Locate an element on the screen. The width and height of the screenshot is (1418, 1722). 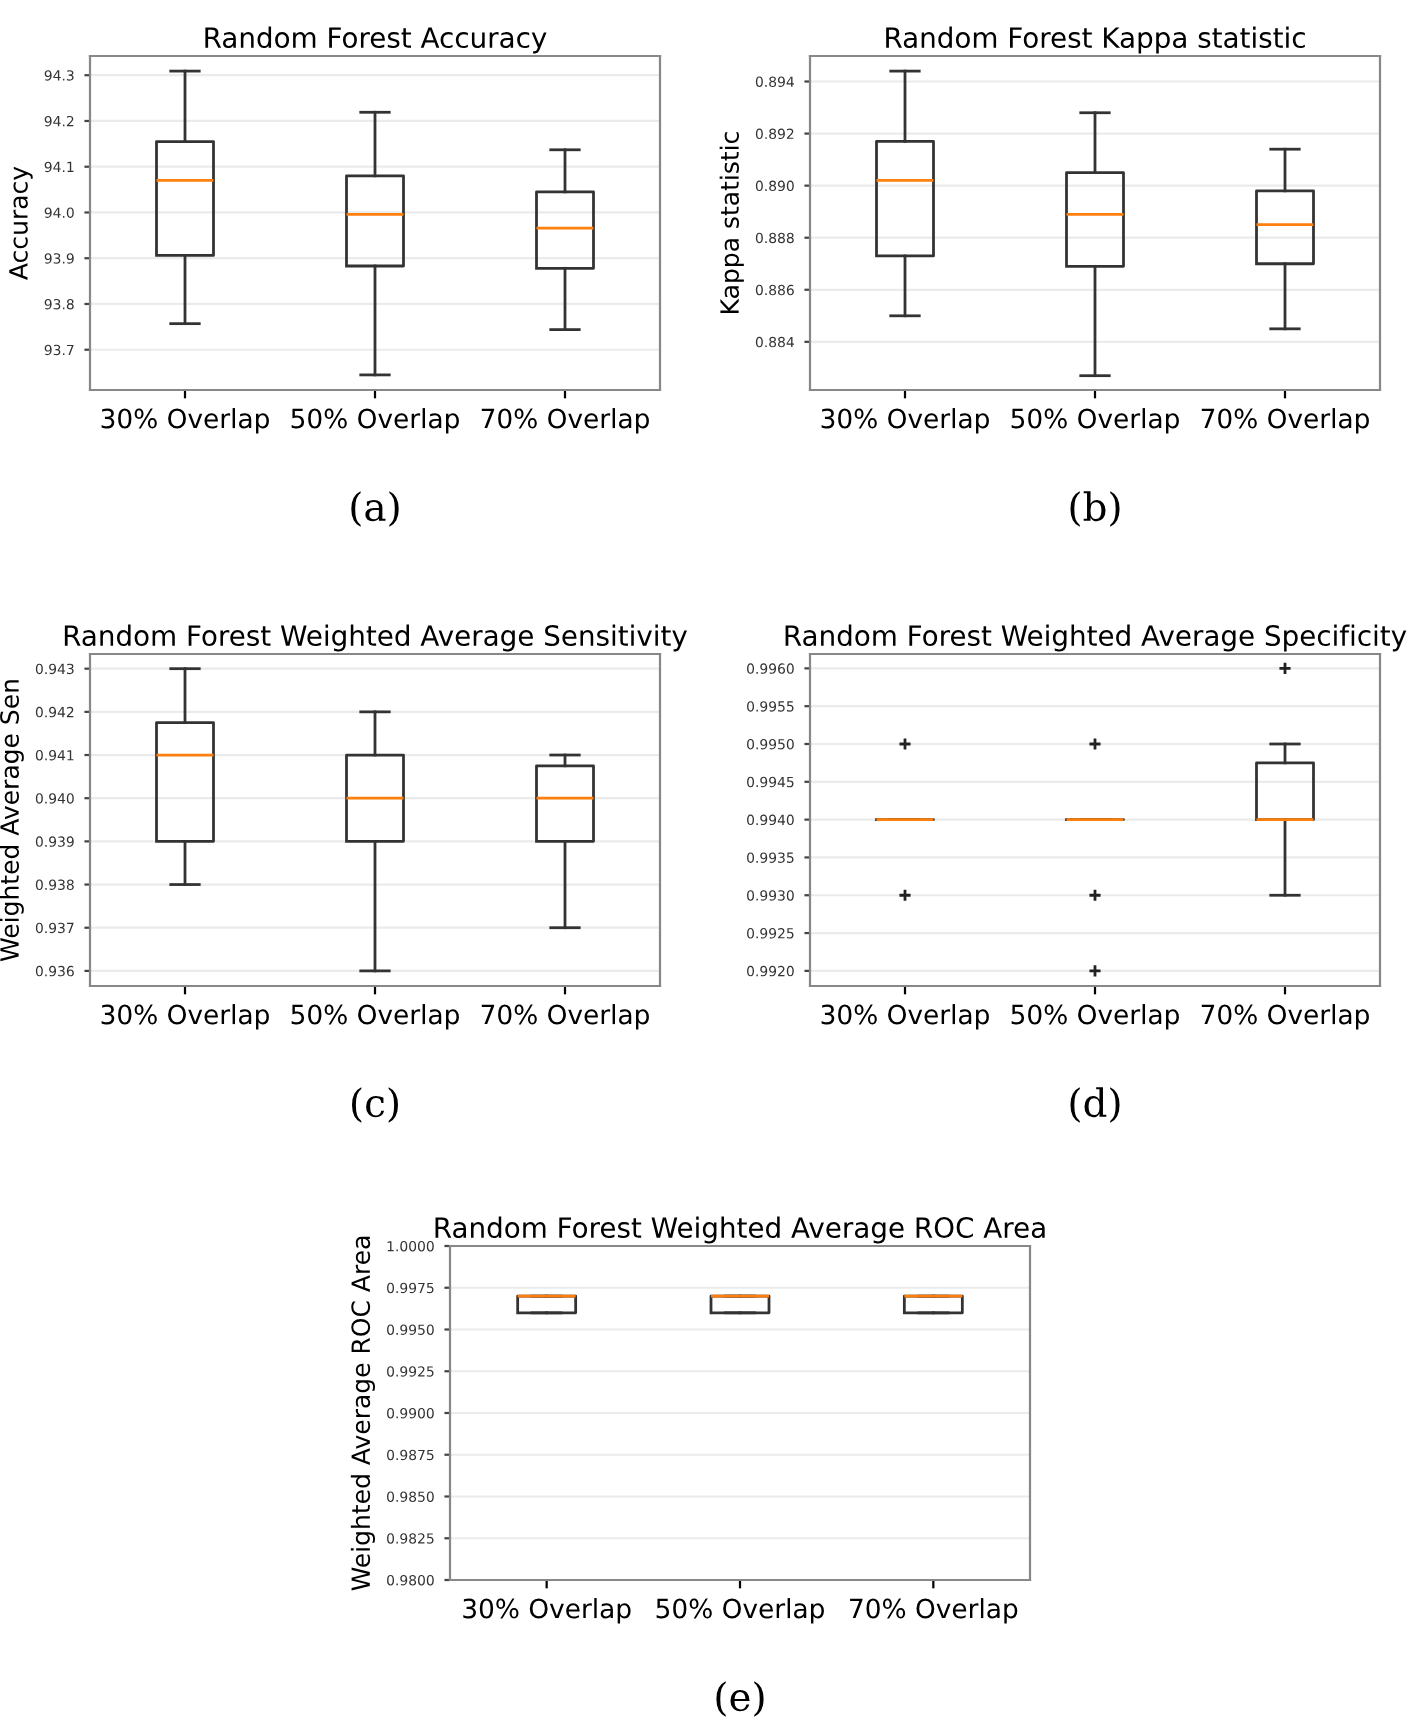
text: (b) is located at coordinates (1095, 509).